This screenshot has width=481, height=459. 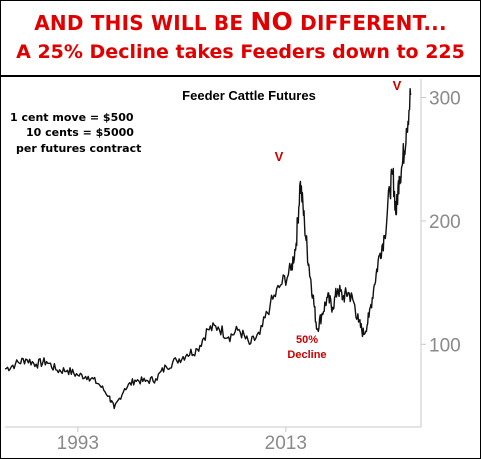 I want to click on peak-2-marker: V, so click(x=397, y=85).